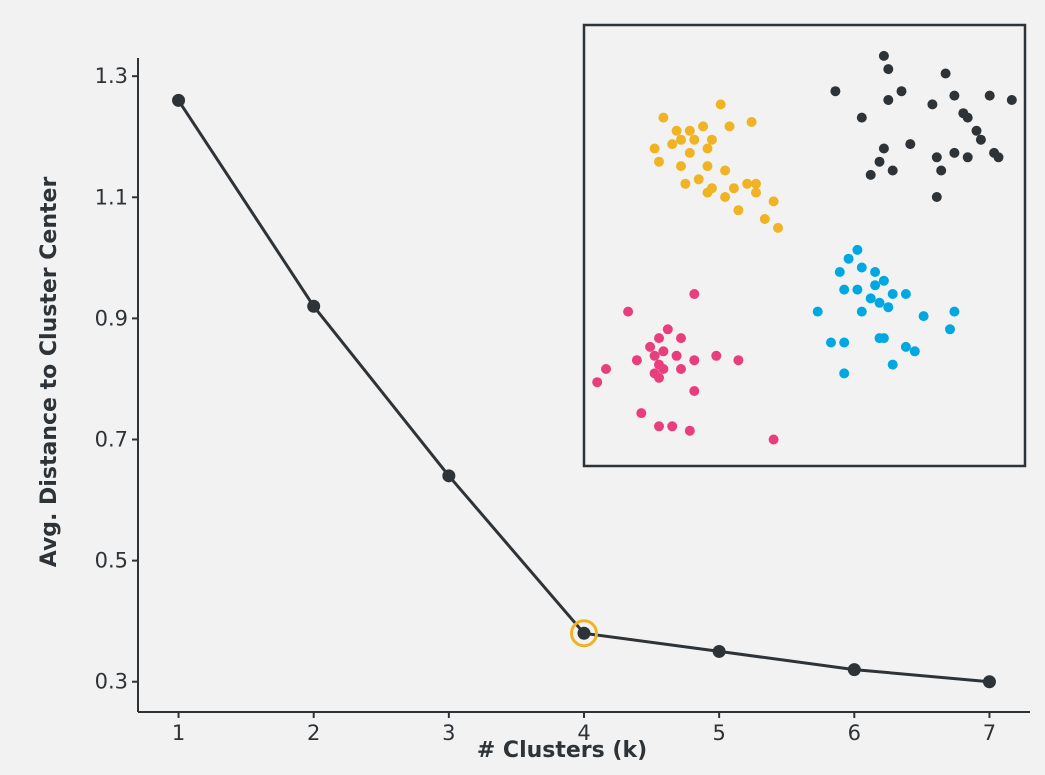 This screenshot has width=1045, height=775. I want to click on x-tick-label: 3, so click(448, 733).